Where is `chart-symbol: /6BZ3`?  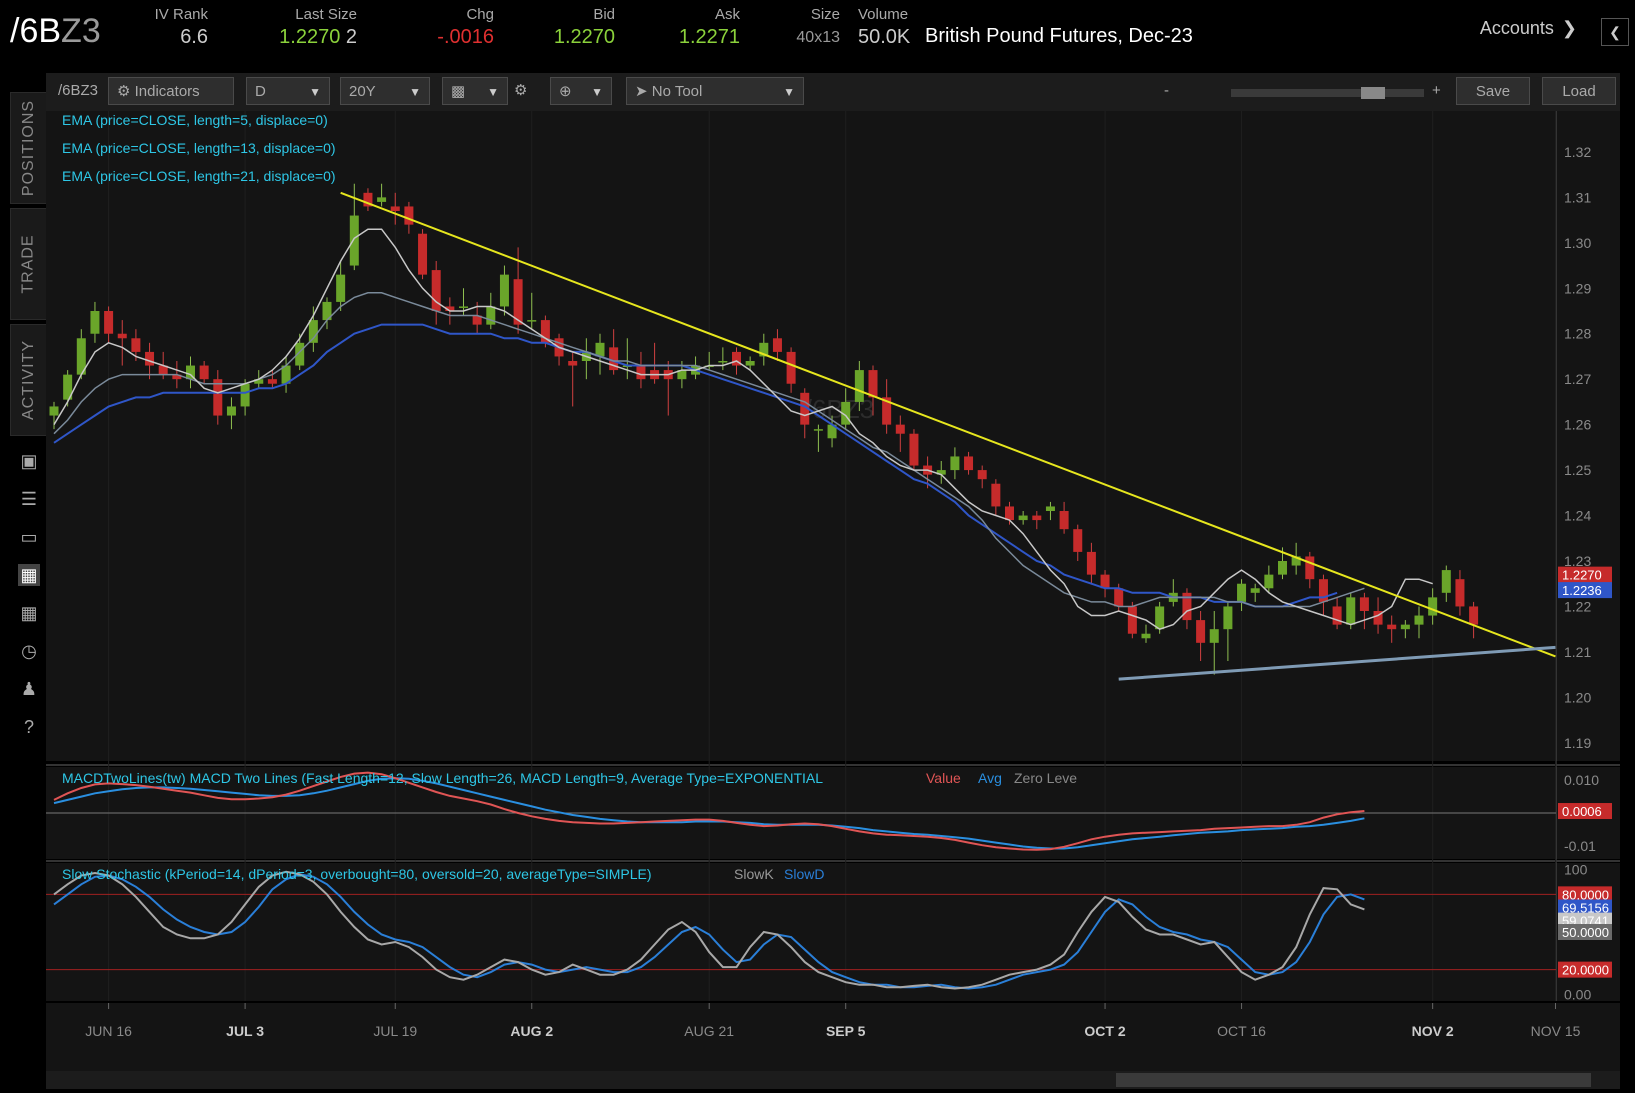 chart-symbol: /6BZ3 is located at coordinates (76, 91).